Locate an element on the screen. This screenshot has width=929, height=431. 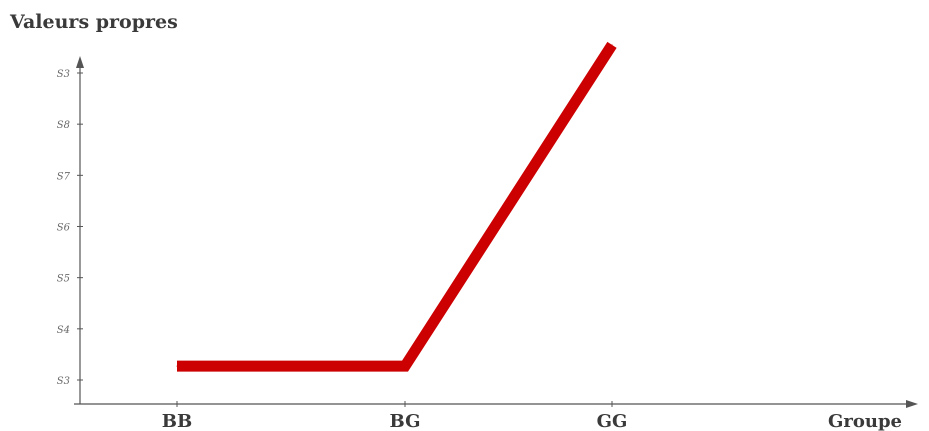
x-axis-label: Groupe is located at coordinates (865, 421).